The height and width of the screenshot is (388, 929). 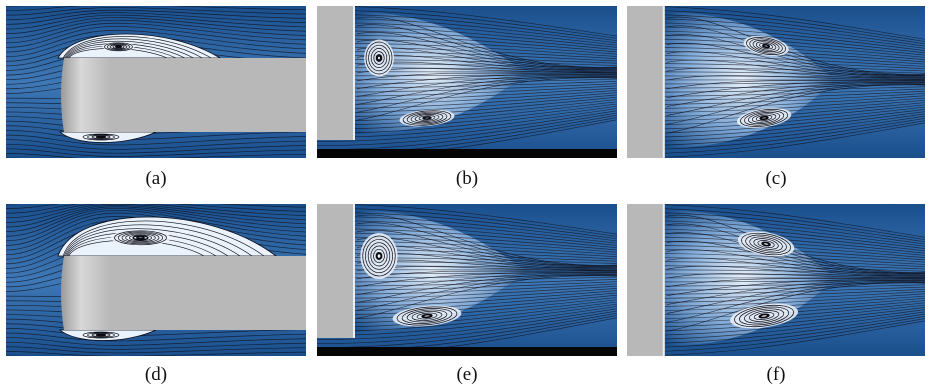 I want to click on panel-f-caption: (f), so click(x=776, y=374).